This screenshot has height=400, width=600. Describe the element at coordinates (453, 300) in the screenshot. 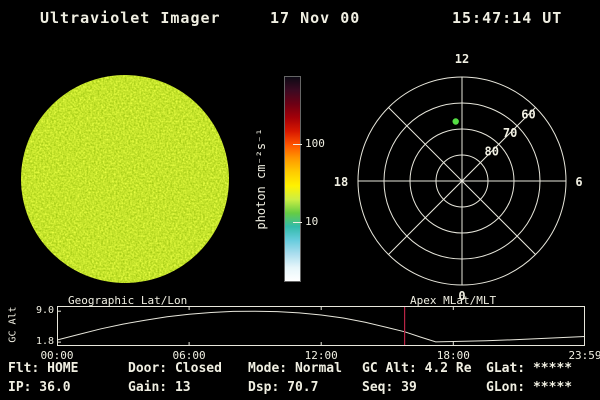

I see `apex-axis-label: Apex MLat/MLT` at that location.